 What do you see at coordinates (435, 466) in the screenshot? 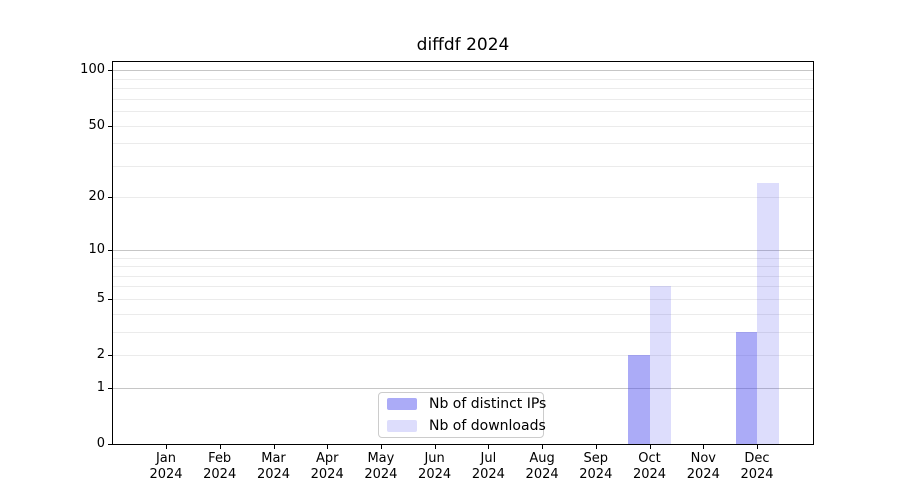
I see `x-tick-label: Jun 2024` at bounding box center [435, 466].